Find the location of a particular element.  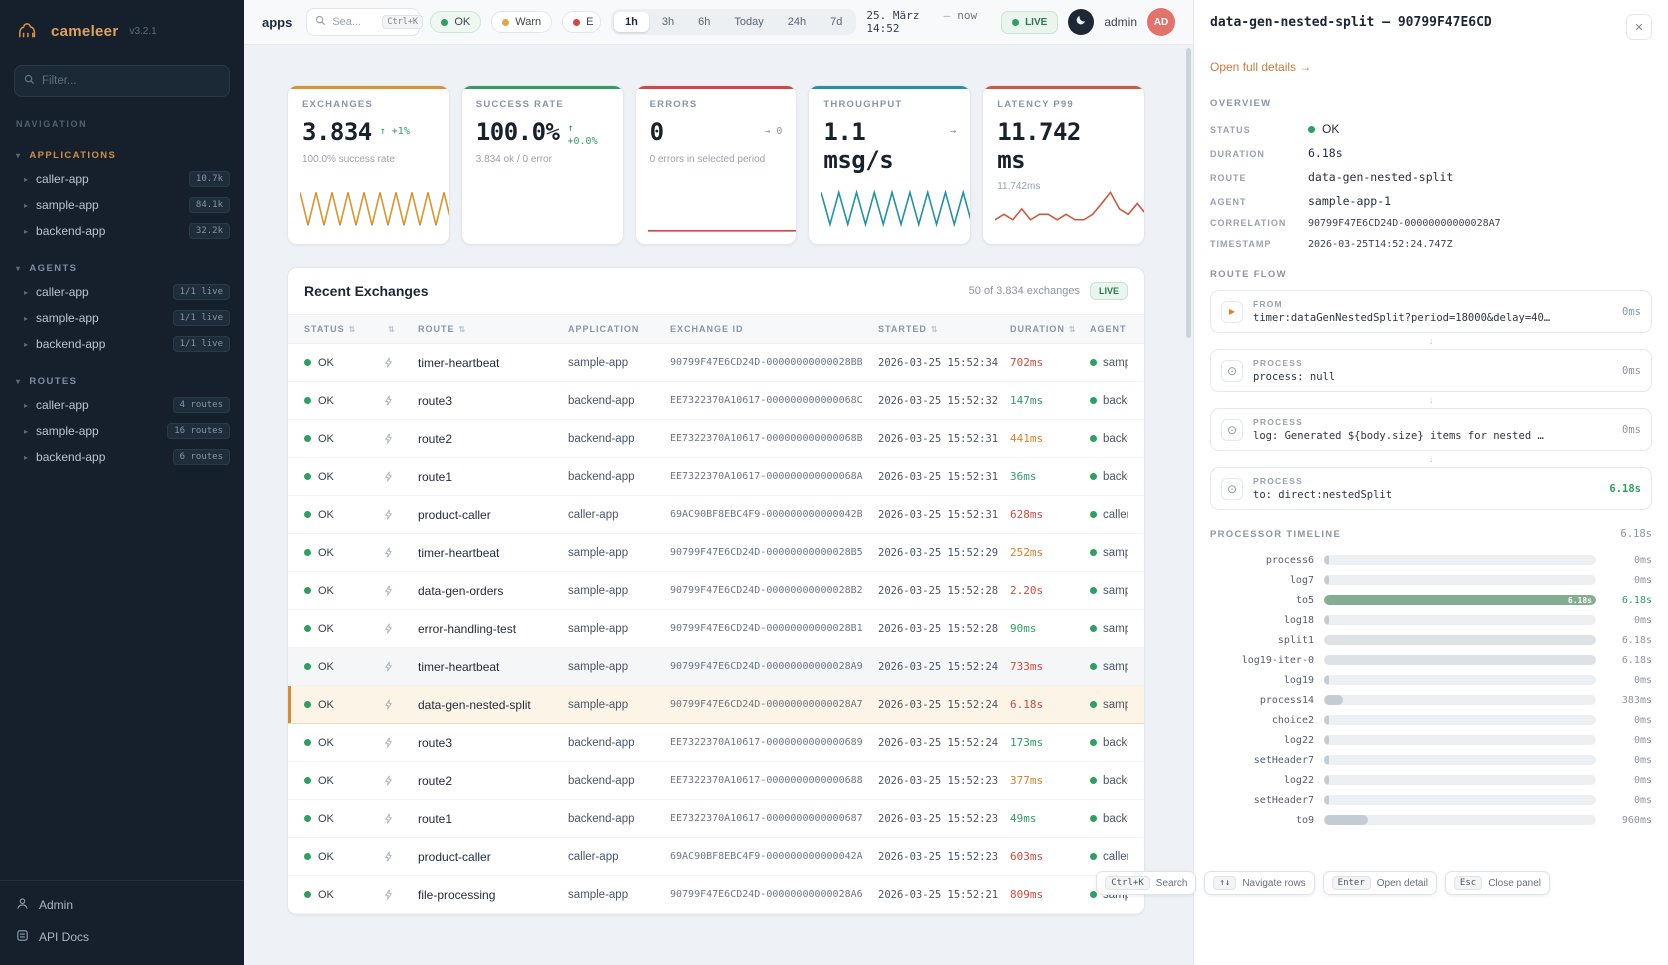

column-header: STATUS is located at coordinates (344, 329).